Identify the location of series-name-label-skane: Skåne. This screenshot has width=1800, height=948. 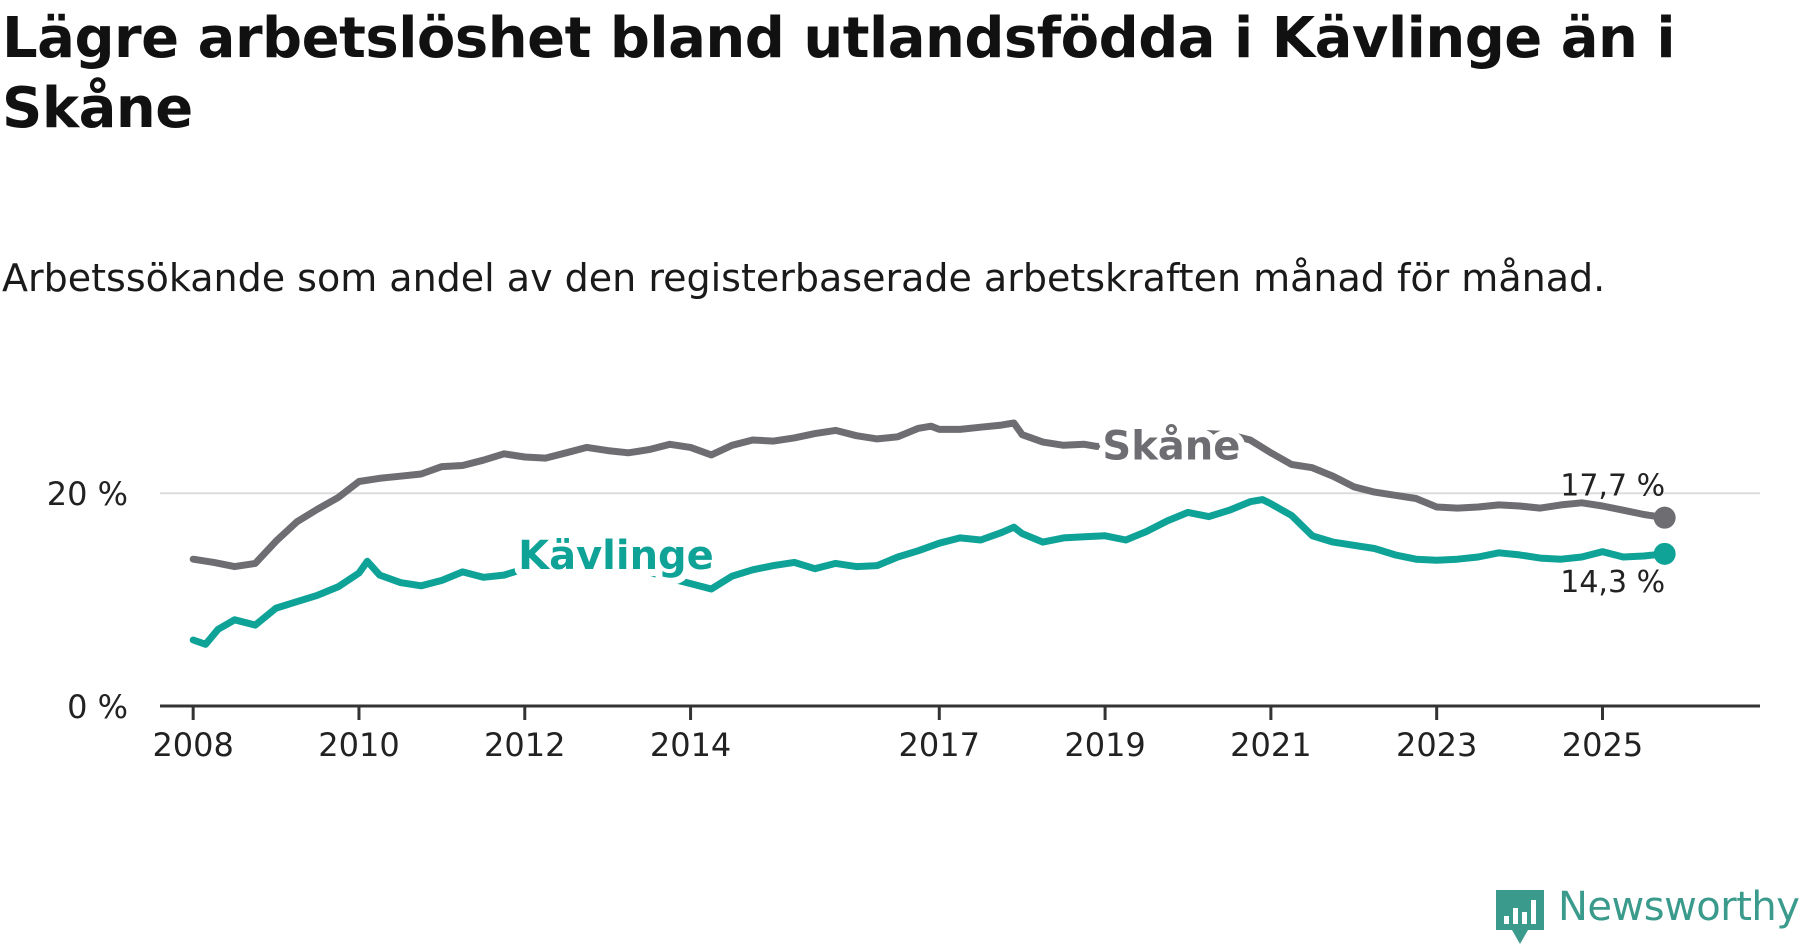
(1171, 445).